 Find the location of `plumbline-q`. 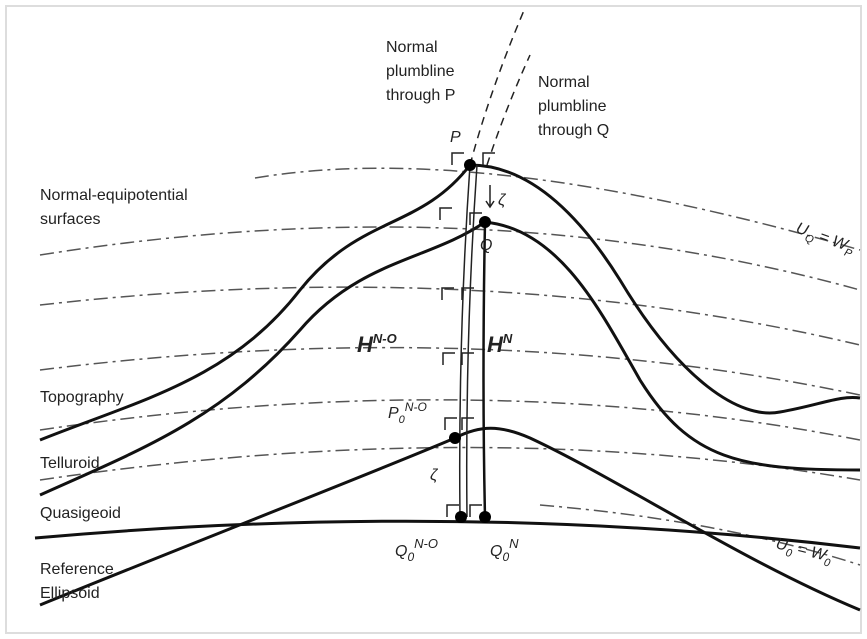

plumbline-q is located at coordinates (484, 369).